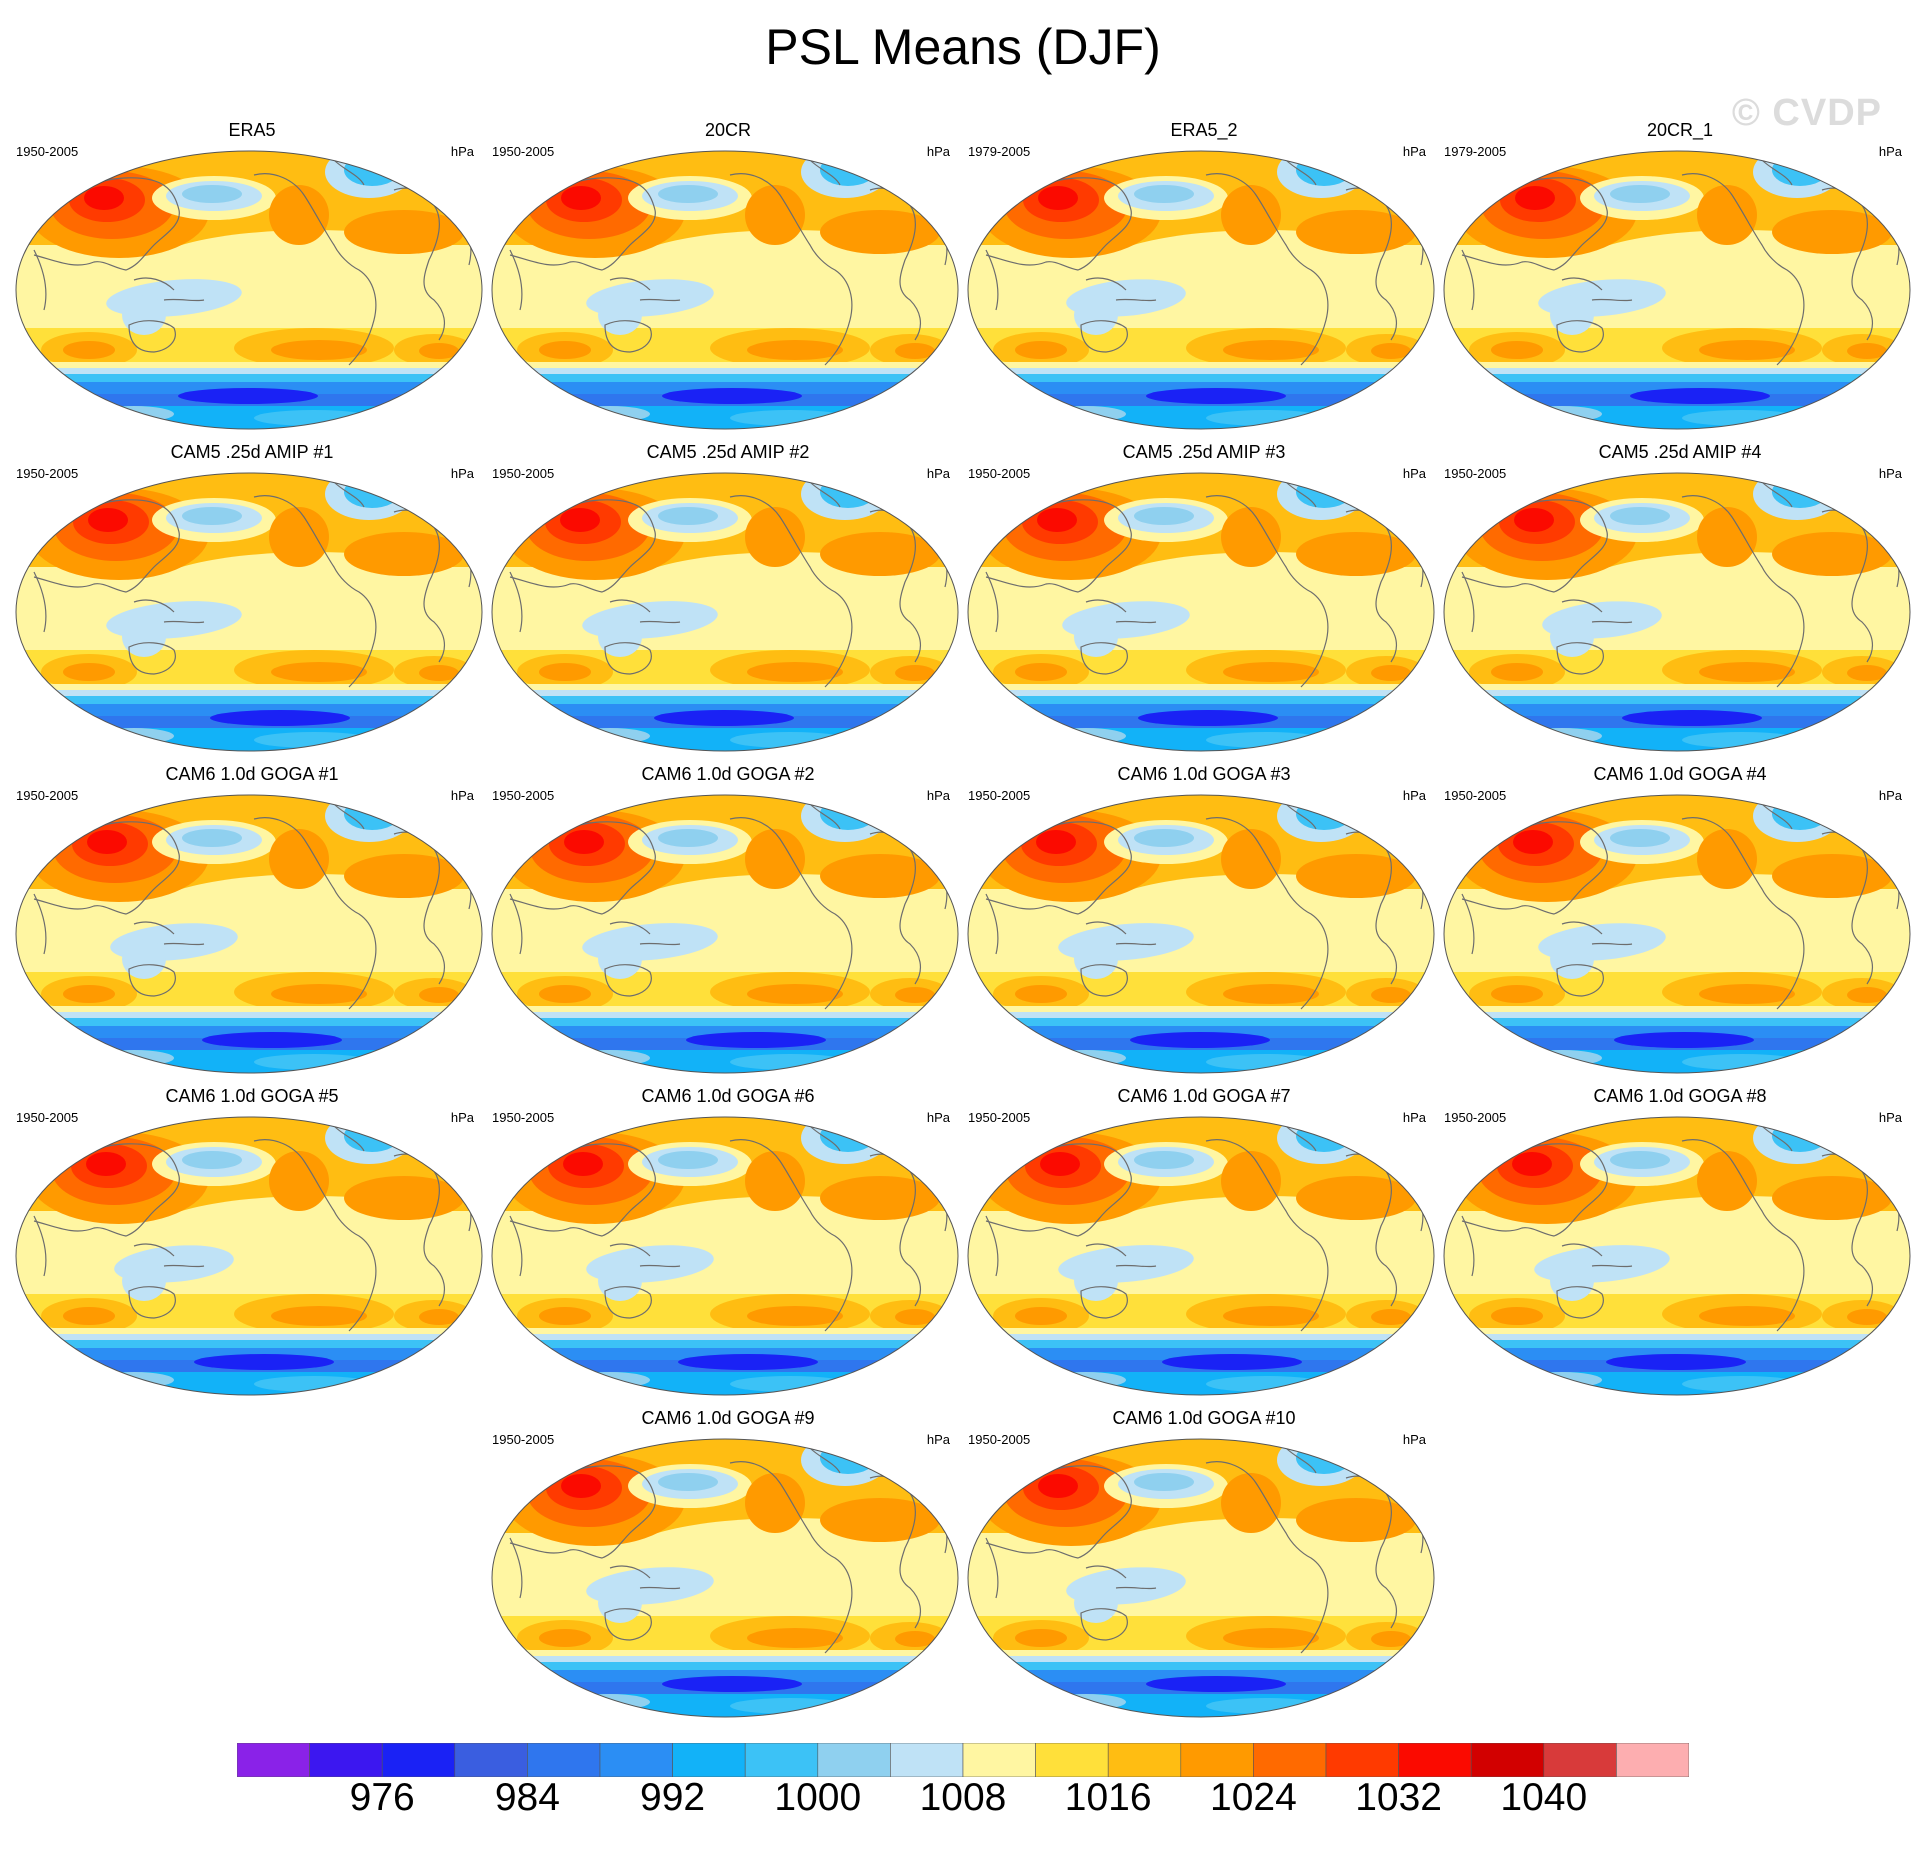 The width and height of the screenshot is (1926, 1849). What do you see at coordinates (1253, 1797) in the screenshot?
I see `colorbar-label: 1024` at bounding box center [1253, 1797].